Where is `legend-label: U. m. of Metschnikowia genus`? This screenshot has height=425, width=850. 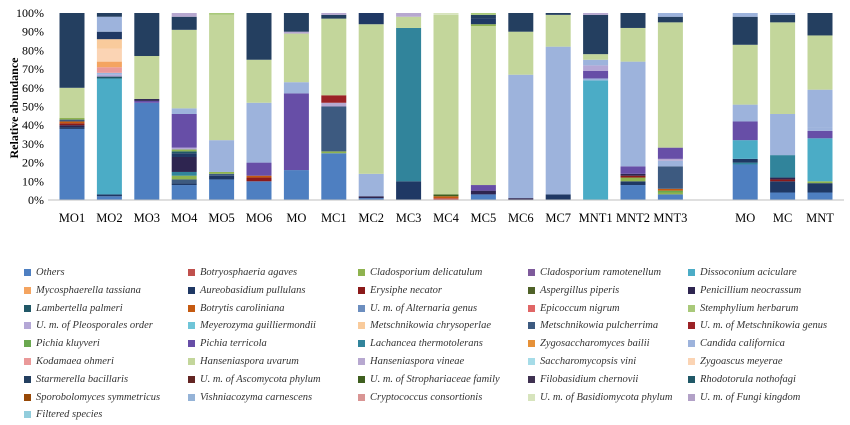 legend-label: U. m. of Metschnikowia genus is located at coordinates (764, 326).